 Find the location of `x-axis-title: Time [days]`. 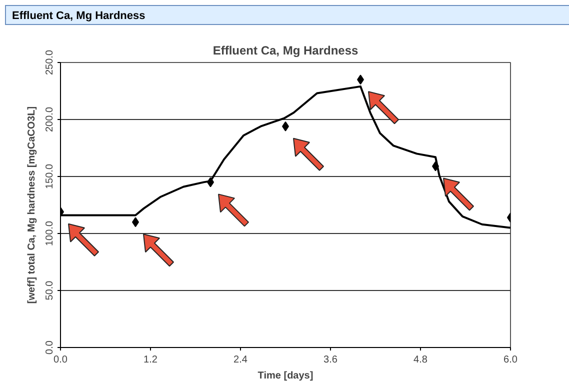

x-axis-title: Time [days] is located at coordinates (286, 376).